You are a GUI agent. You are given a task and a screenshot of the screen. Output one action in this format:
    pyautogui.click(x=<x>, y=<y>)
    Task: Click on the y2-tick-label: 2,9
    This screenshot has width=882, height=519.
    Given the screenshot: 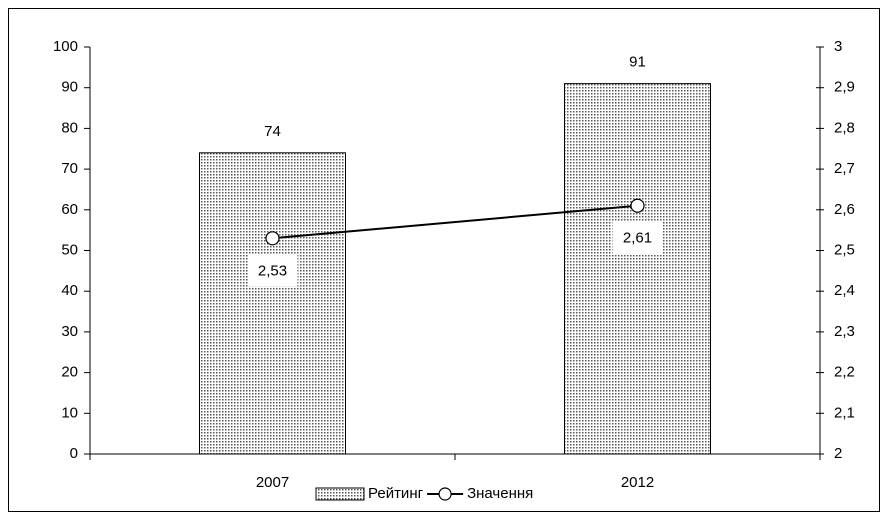 What is the action you would take?
    pyautogui.click(x=844, y=87)
    